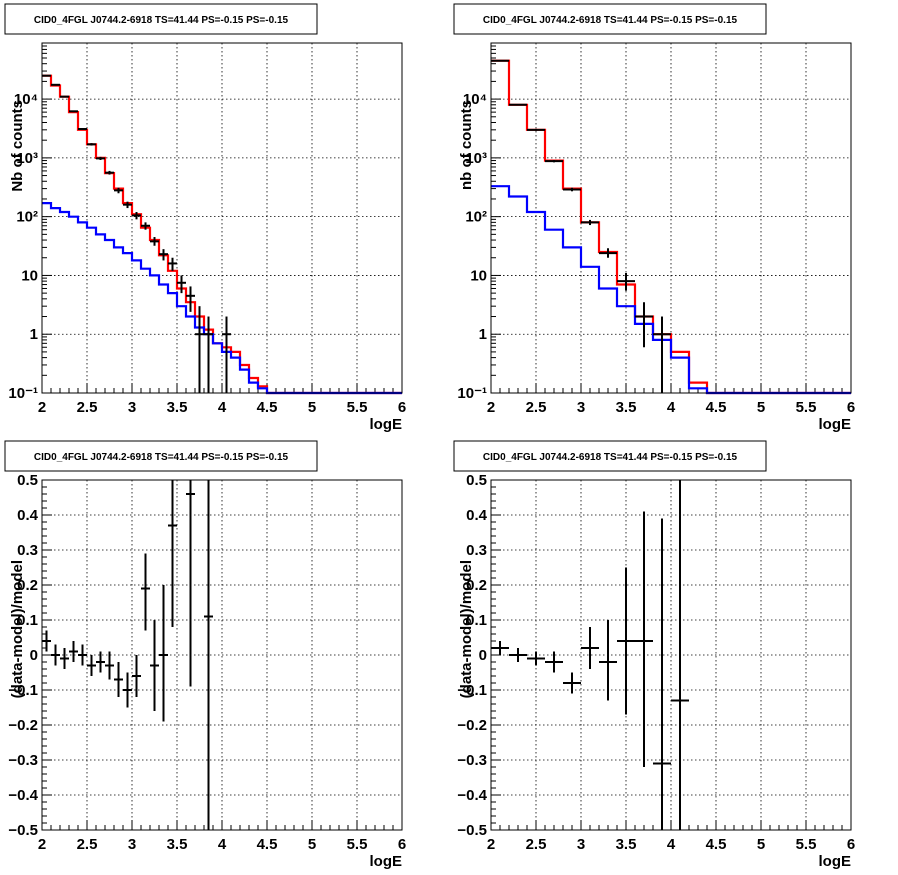  What do you see at coordinates (476, 480) in the screenshot?
I see `y-tick-label: 0.5` at bounding box center [476, 480].